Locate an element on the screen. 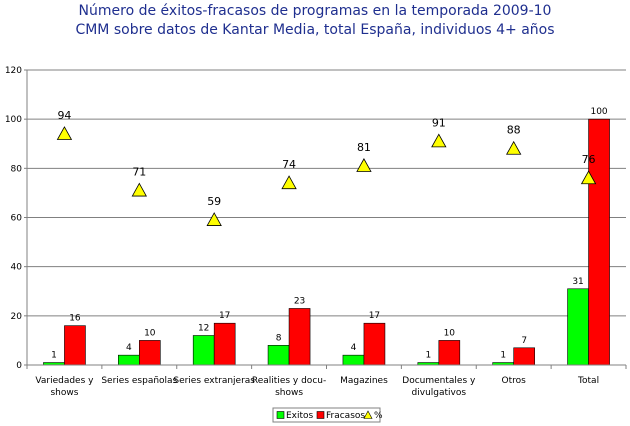 The image size is (630, 426). data-label-pct: 94 is located at coordinates (64, 115).